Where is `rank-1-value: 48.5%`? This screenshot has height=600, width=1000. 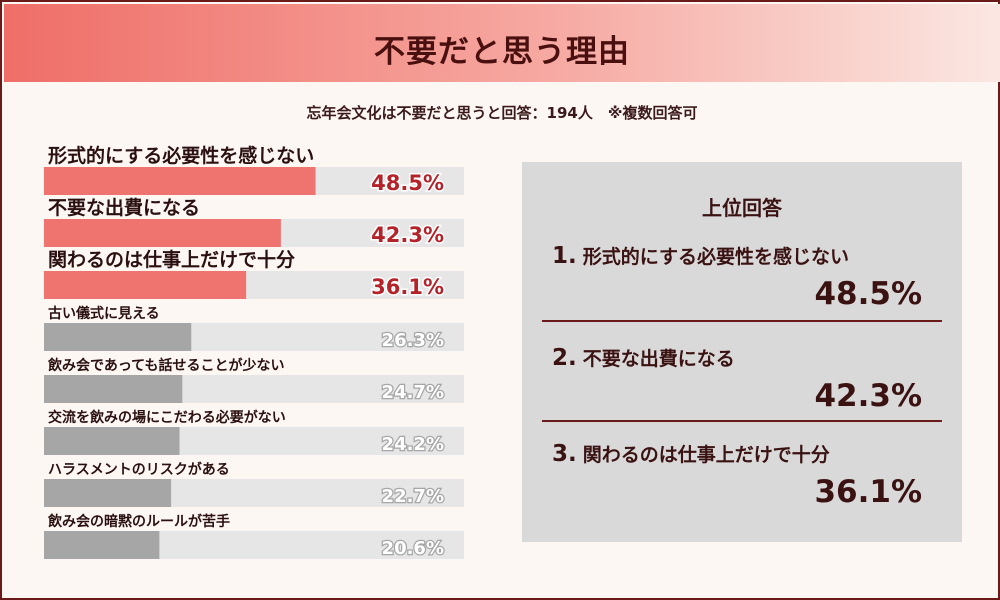
rank-1-value: 48.5% is located at coordinates (868, 294).